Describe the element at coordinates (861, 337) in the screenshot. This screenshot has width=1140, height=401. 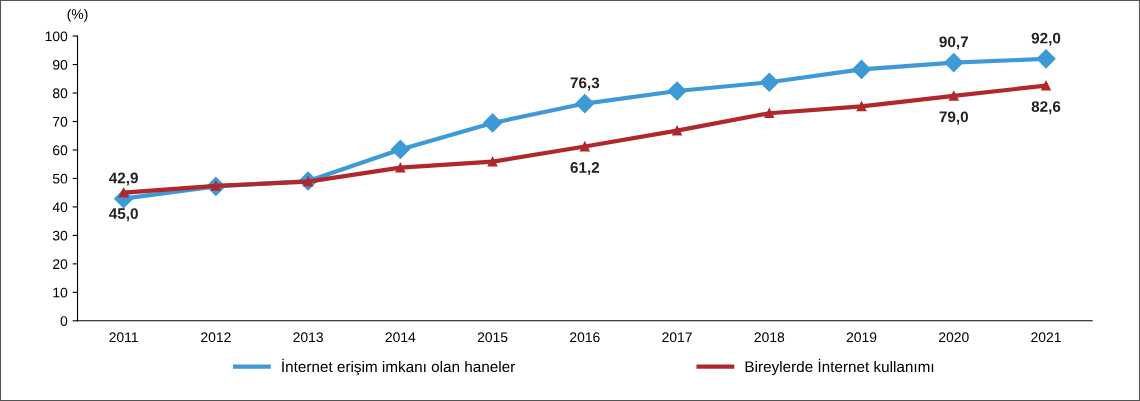
I see `x-tick-label: 2019` at that location.